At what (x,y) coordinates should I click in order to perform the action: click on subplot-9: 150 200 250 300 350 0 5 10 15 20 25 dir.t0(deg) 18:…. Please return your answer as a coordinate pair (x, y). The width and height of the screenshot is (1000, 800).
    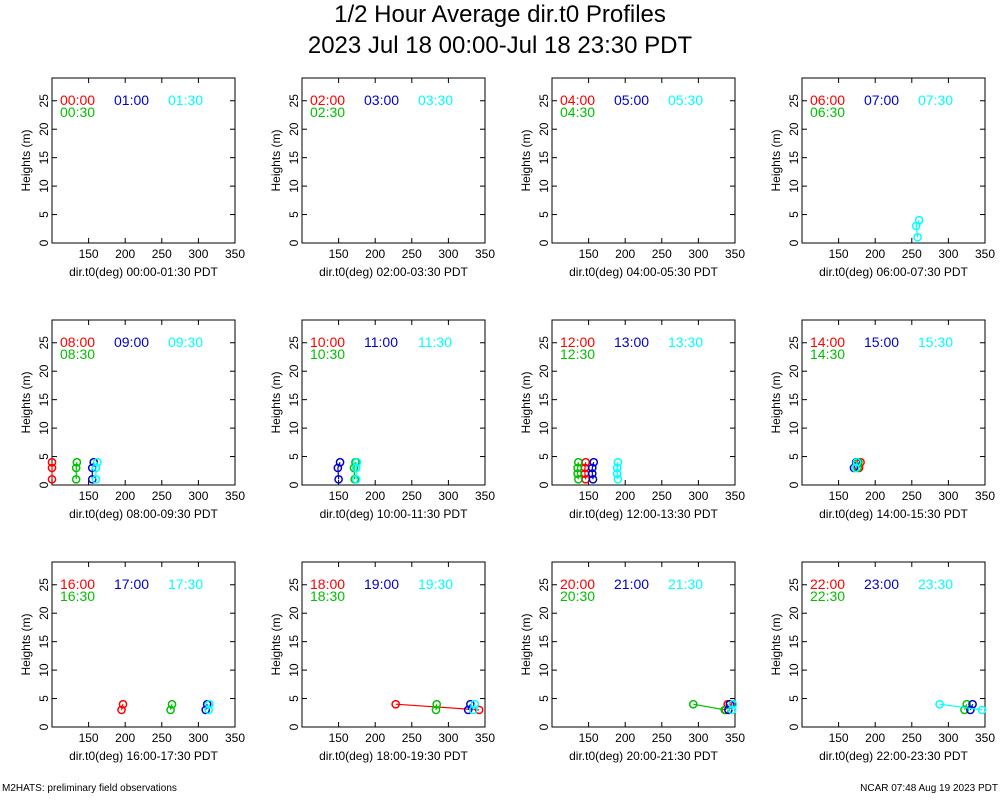
    Looking at the image, I should click on (382, 662).